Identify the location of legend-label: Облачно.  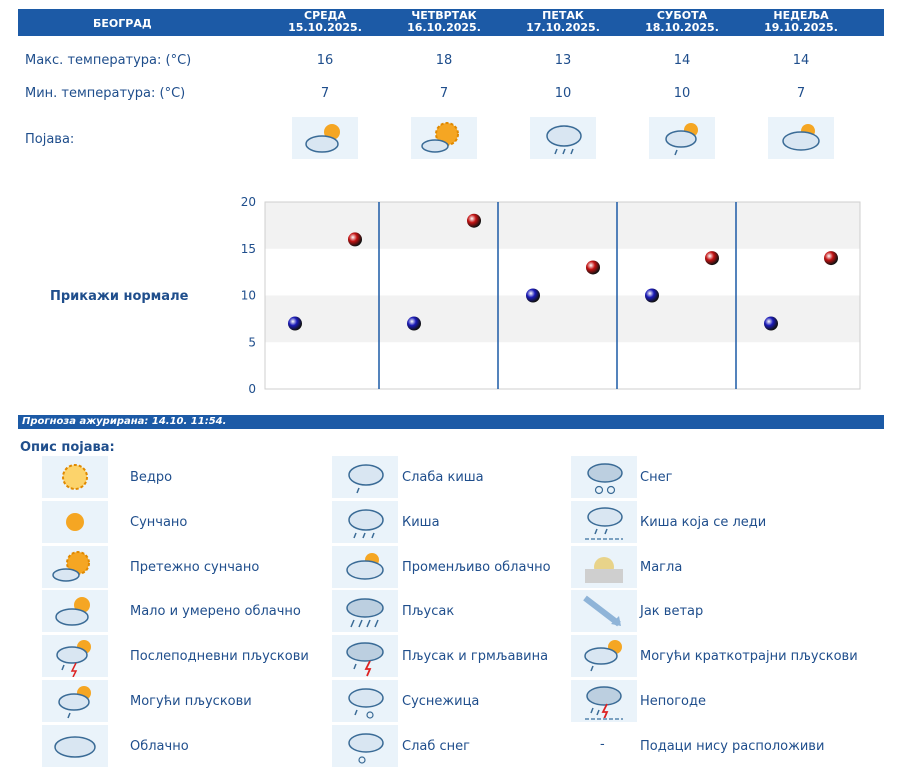
(159, 746).